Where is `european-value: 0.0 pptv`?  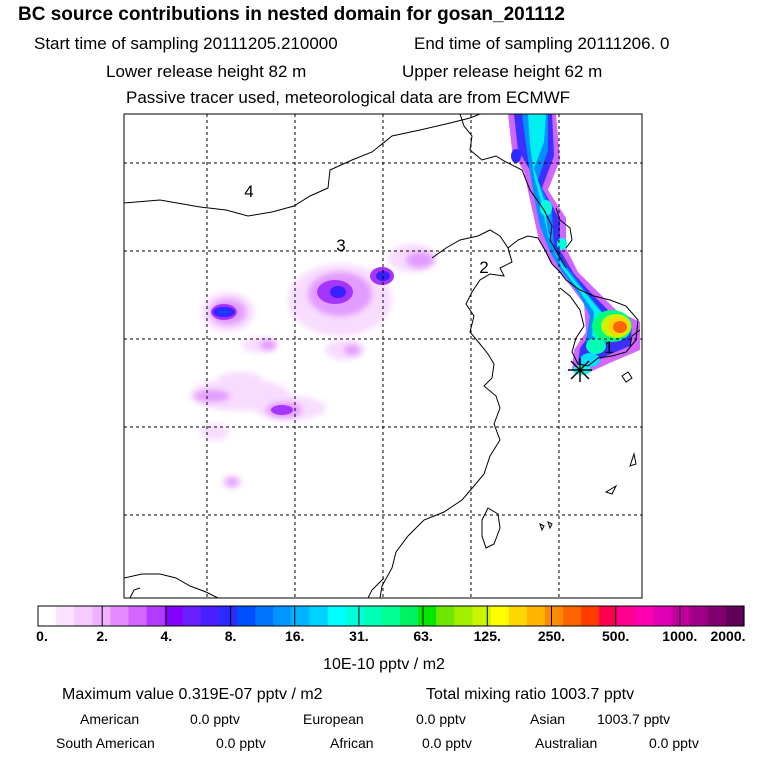
european-value: 0.0 pptv is located at coordinates (441, 719).